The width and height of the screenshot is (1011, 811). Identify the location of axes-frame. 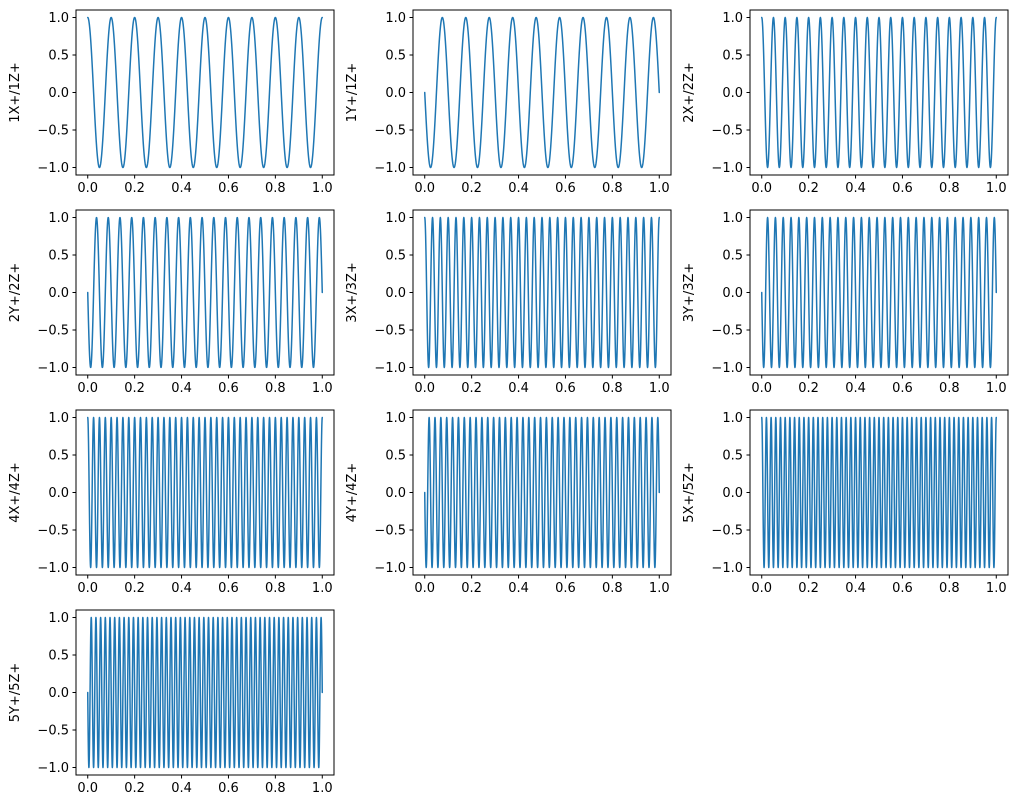
(205, 92).